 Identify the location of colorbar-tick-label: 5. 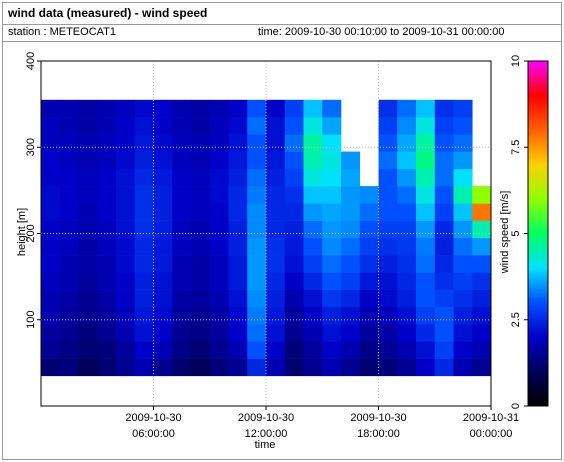
(516, 233).